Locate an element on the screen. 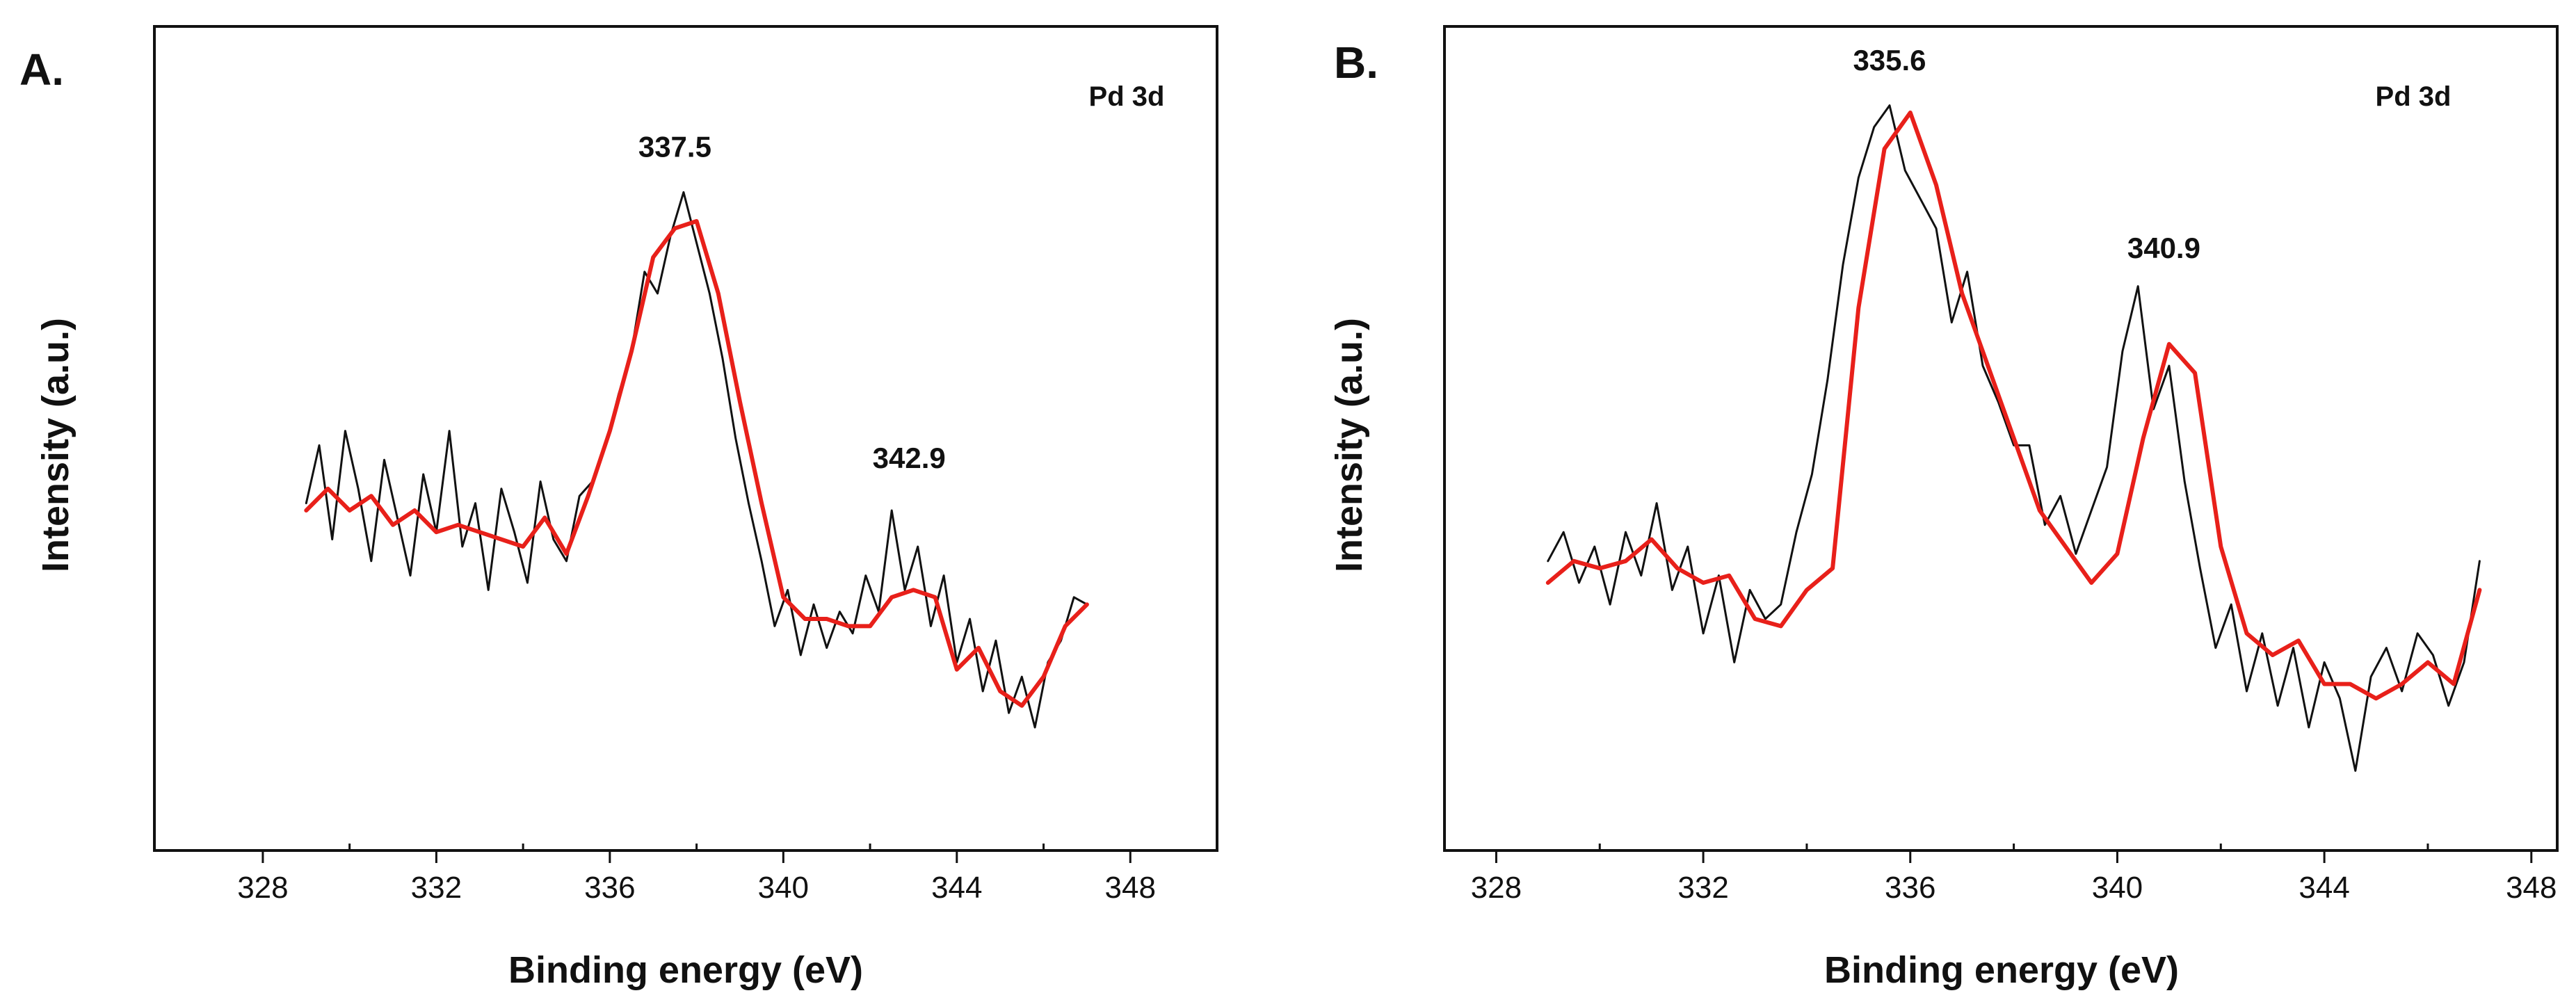  series-fit-line is located at coordinates (697, 463).